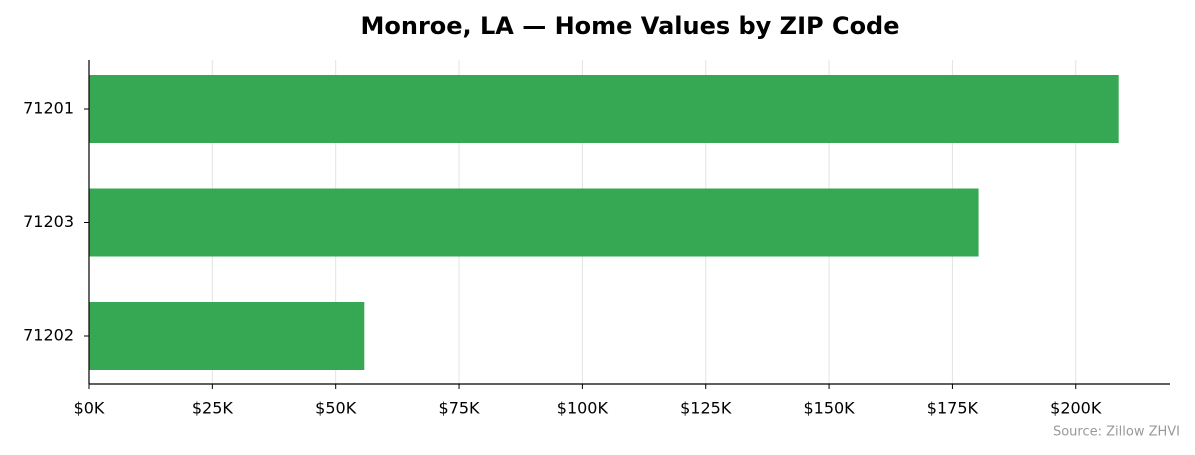  Describe the element at coordinates (706, 408) in the screenshot. I see `x-tick-label: $125K` at that location.